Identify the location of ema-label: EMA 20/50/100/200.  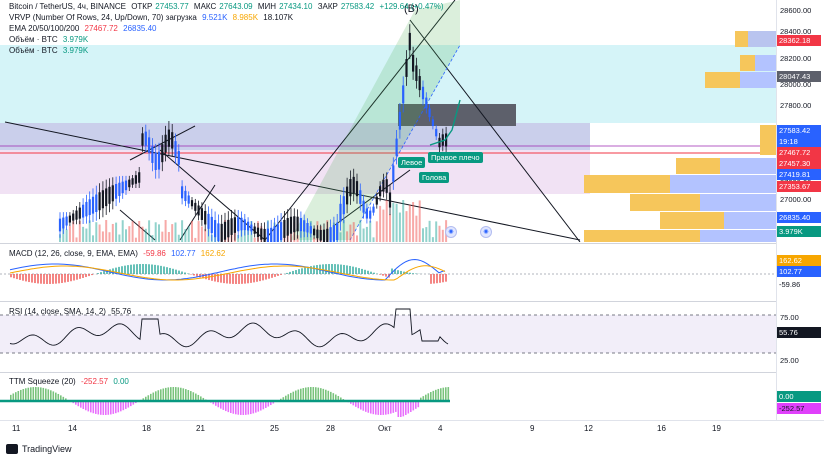
(44, 28).